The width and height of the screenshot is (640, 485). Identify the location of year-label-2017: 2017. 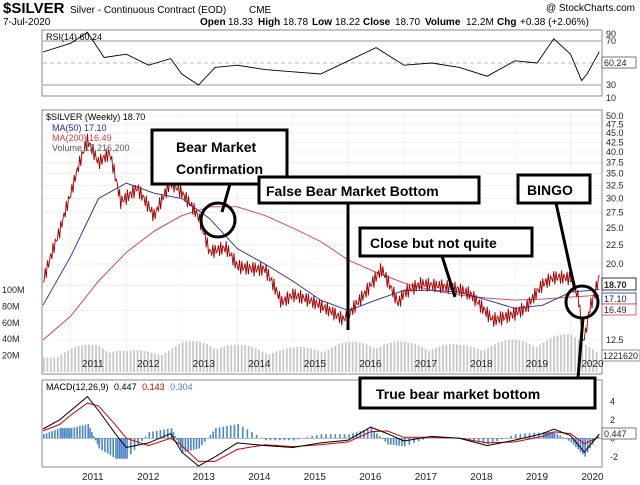
(426, 364).